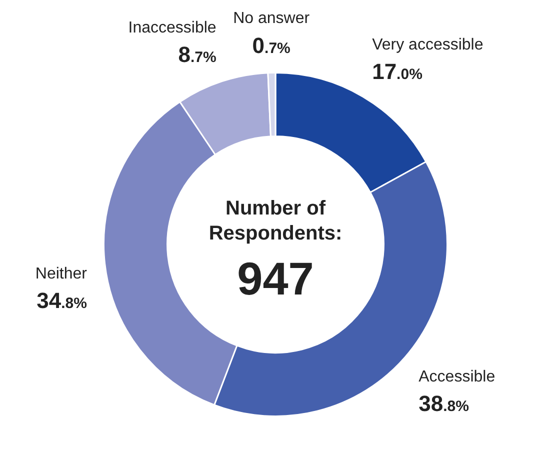 The height and width of the screenshot is (453, 551). What do you see at coordinates (172, 28) in the screenshot?
I see `slice-label: Inaccessible` at bounding box center [172, 28].